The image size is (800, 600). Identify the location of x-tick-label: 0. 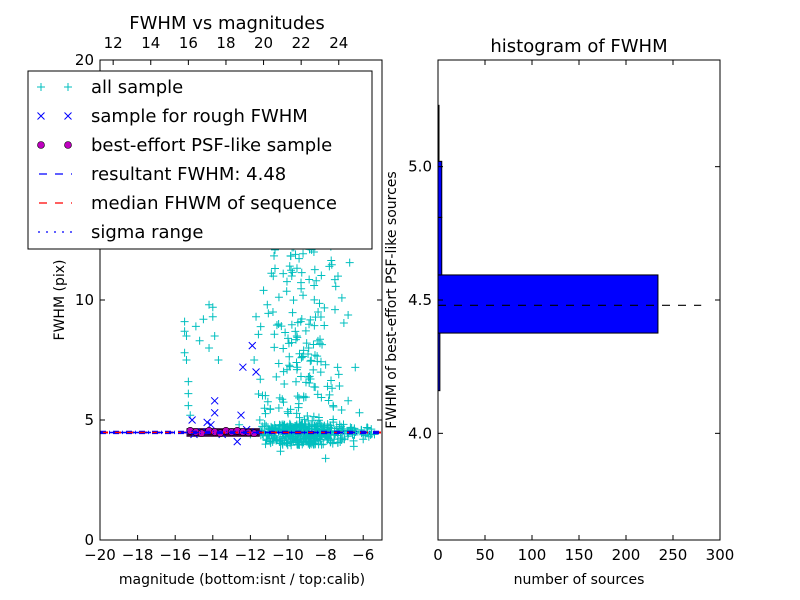
(438, 555).